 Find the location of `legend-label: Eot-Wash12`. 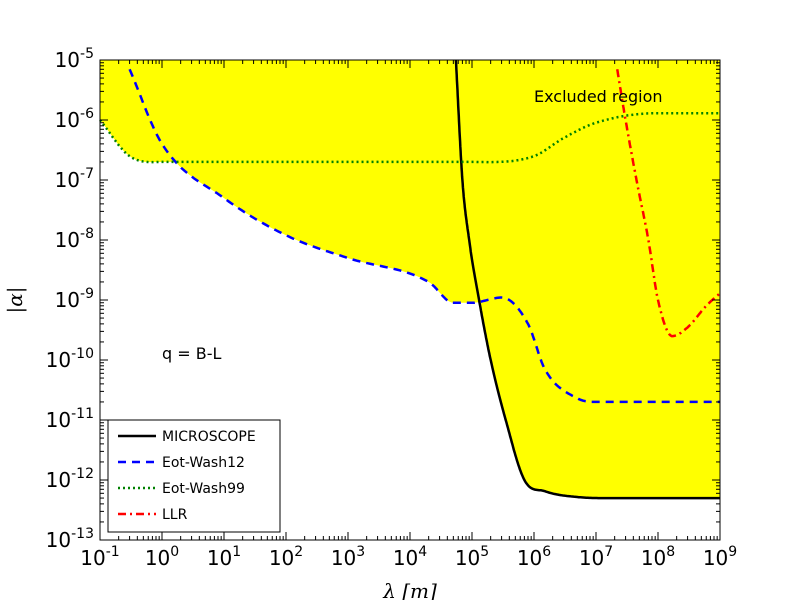

legend-label: Eot-Wash12 is located at coordinates (203, 463).